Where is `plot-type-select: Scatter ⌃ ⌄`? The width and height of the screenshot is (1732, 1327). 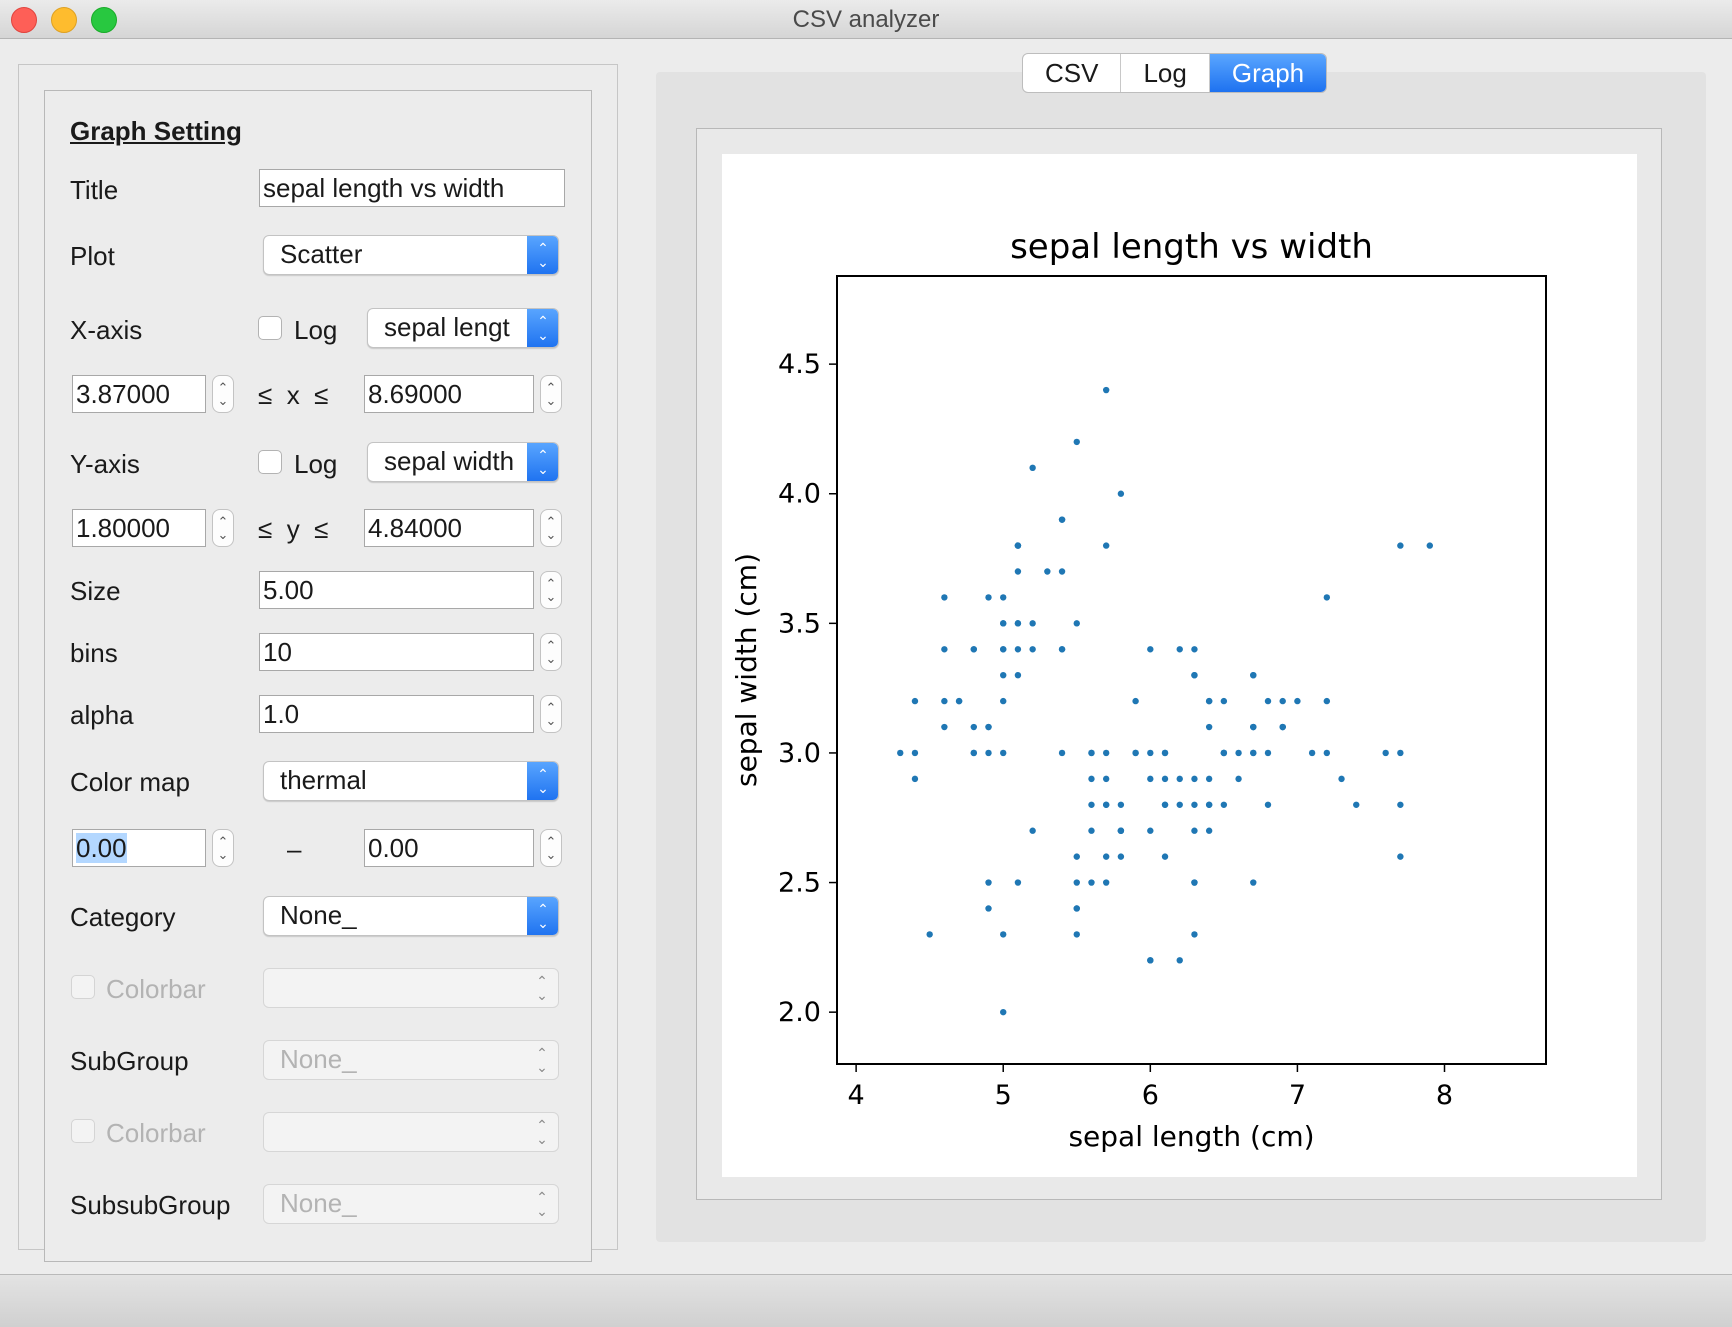
plot-type-select: Scatter ⌃ ⌄ is located at coordinates (411, 255).